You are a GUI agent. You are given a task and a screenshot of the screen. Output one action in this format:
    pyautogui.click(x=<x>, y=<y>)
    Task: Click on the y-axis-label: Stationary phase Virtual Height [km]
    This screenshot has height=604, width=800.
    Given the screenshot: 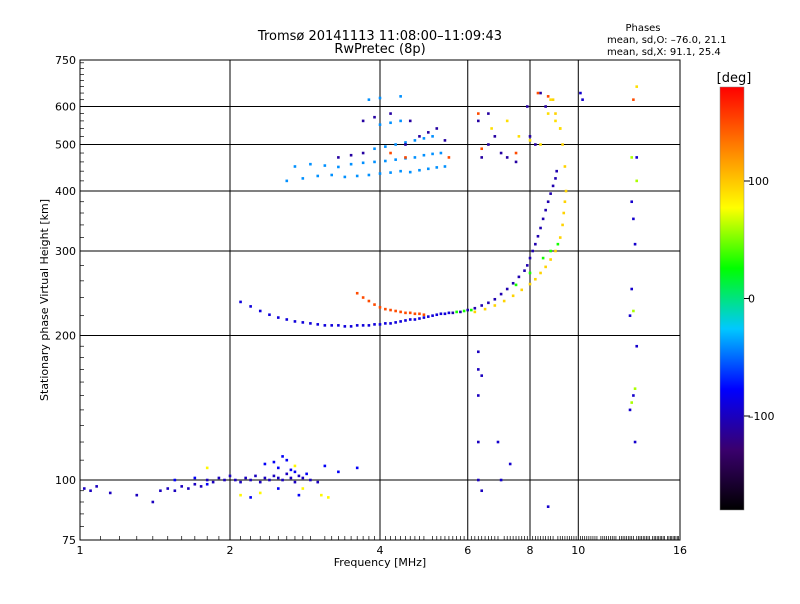 What is the action you would take?
    pyautogui.click(x=44, y=300)
    